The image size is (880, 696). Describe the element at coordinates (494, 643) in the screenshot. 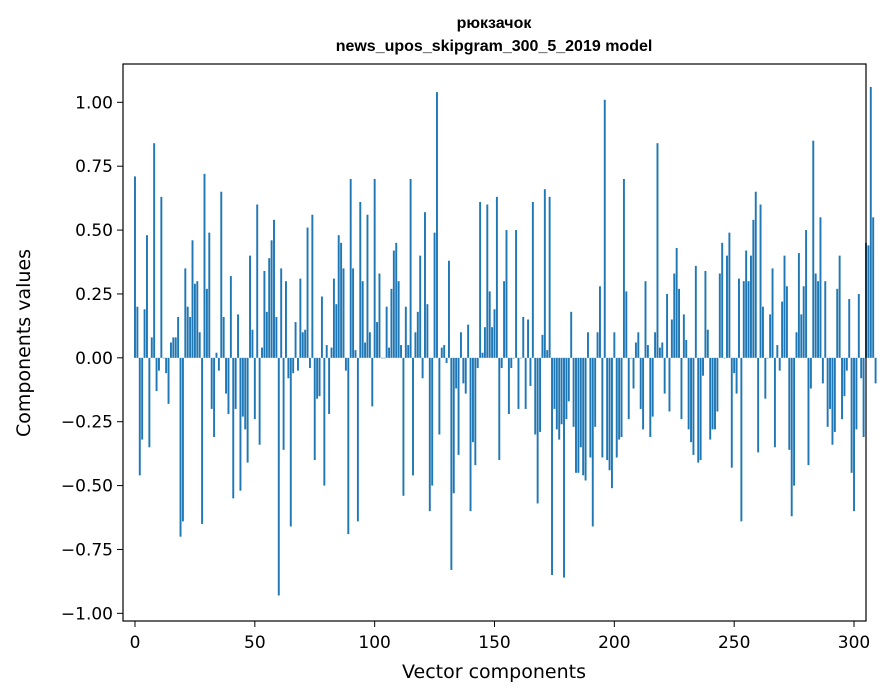

I see `x-tick-label: 150` at that location.